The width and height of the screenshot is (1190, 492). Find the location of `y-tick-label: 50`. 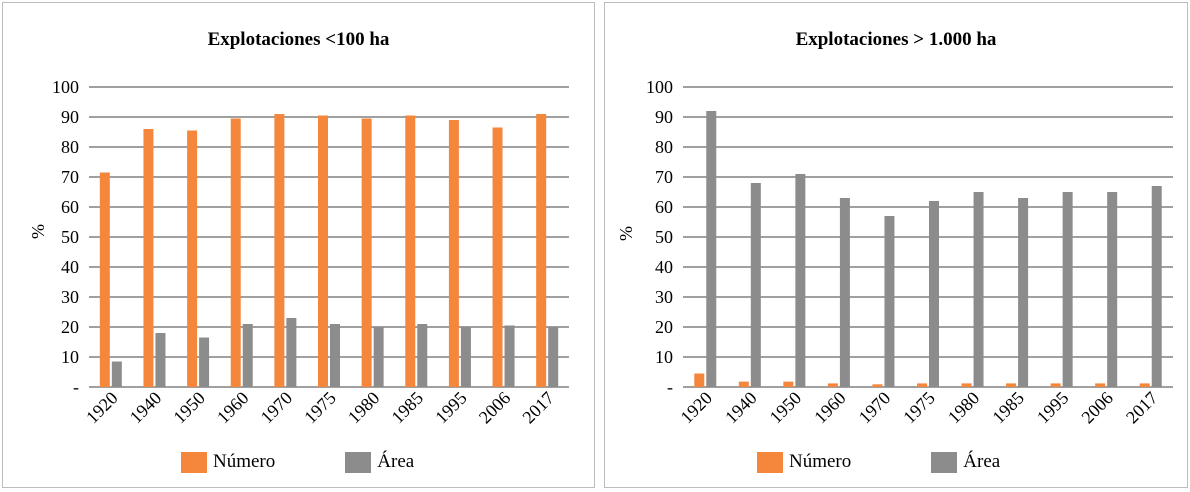

y-tick-label: 50 is located at coordinates (70, 237).